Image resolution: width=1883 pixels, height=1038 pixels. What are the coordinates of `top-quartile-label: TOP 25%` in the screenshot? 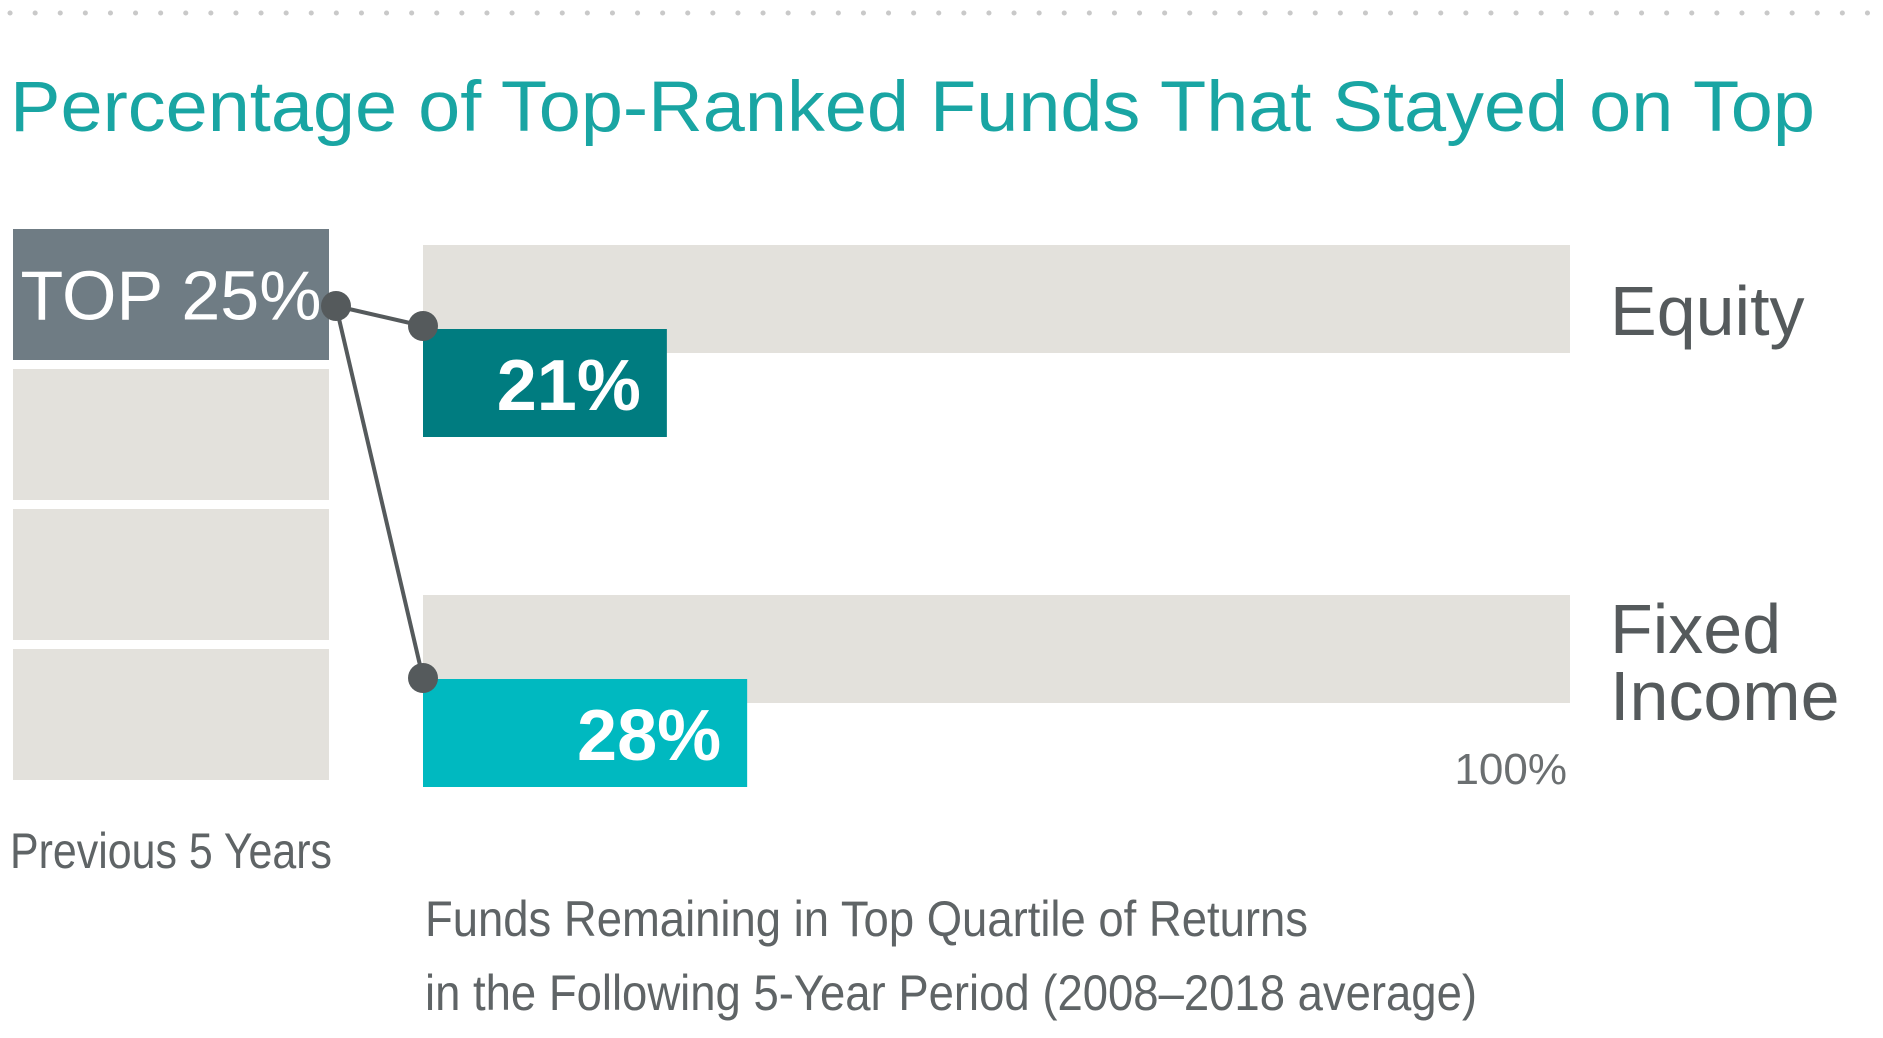 It's located at (171, 296).